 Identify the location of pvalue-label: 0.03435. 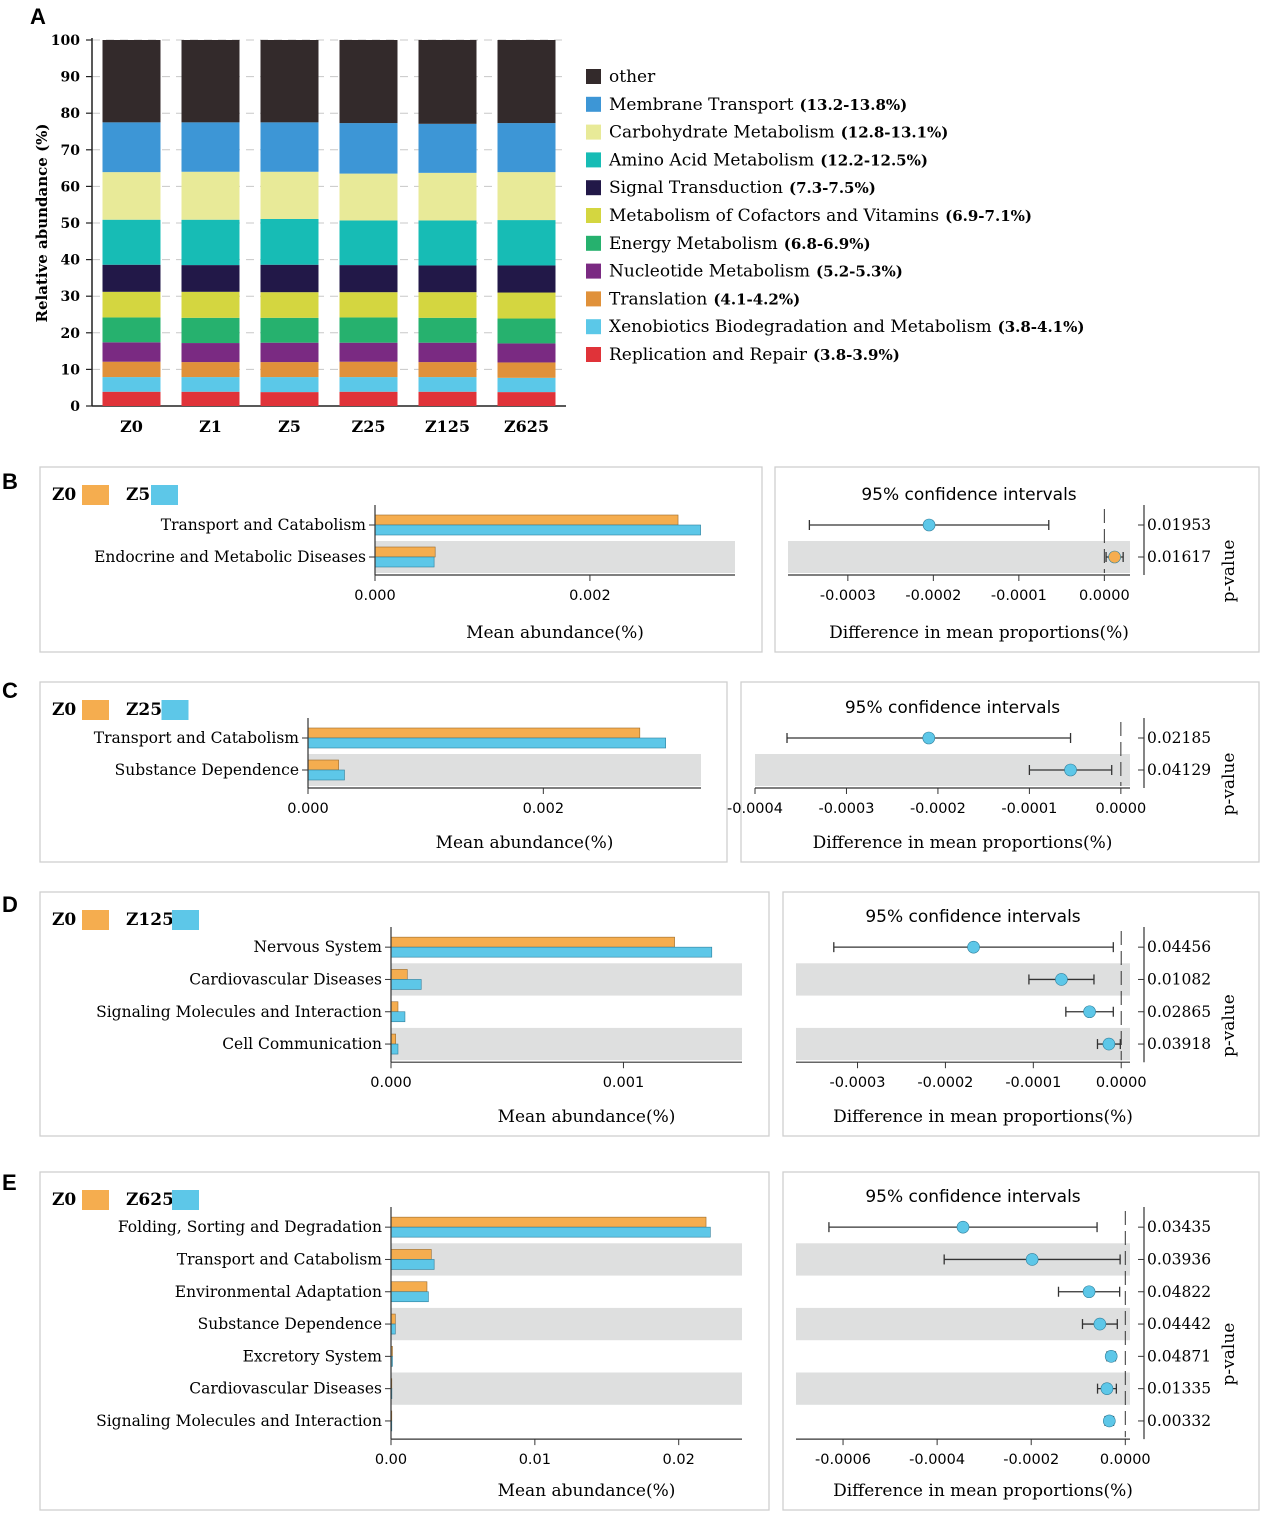
(1179, 1227).